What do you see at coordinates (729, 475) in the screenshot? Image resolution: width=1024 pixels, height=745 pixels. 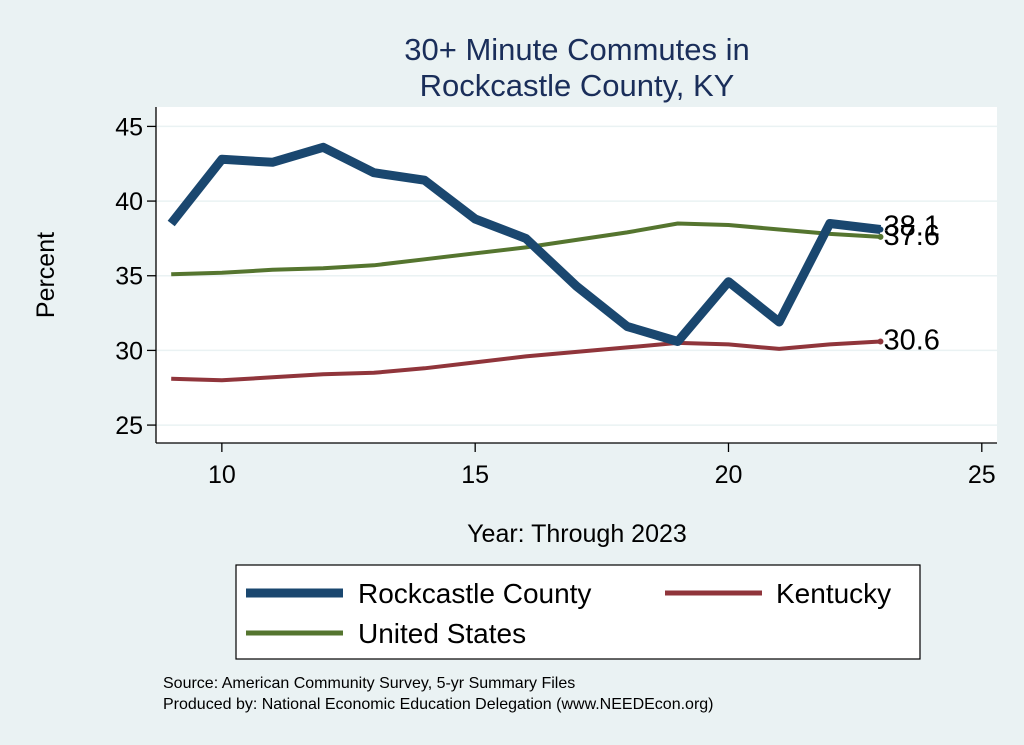 I see `x-tick-label-20: 20` at bounding box center [729, 475].